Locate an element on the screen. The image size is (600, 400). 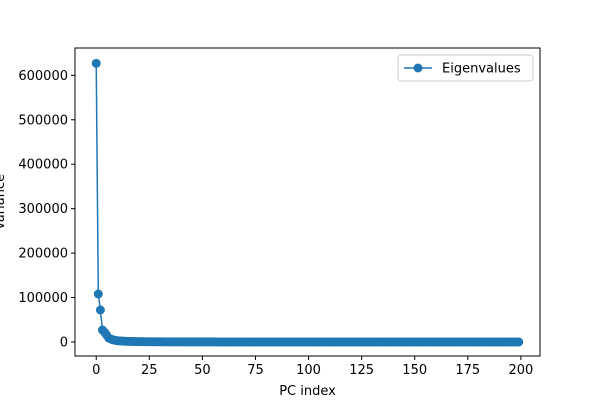
y-tick-label: 500000 is located at coordinates (43, 120).